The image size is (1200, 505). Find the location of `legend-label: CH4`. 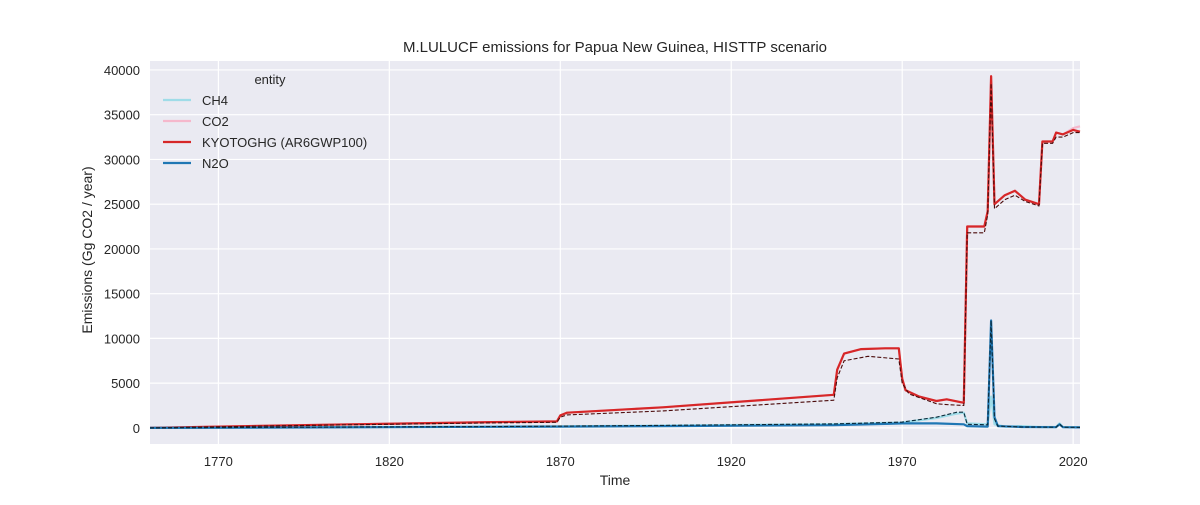

legend-label: CH4 is located at coordinates (215, 100).